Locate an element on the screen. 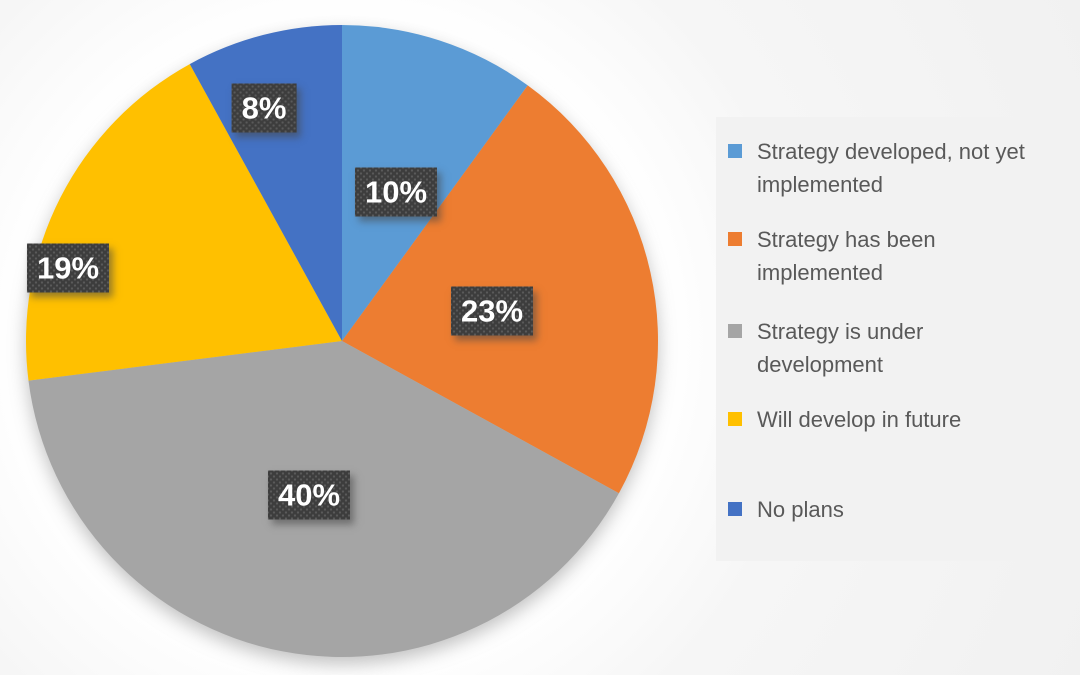  legend-item-label: No plans is located at coordinates (800, 509).